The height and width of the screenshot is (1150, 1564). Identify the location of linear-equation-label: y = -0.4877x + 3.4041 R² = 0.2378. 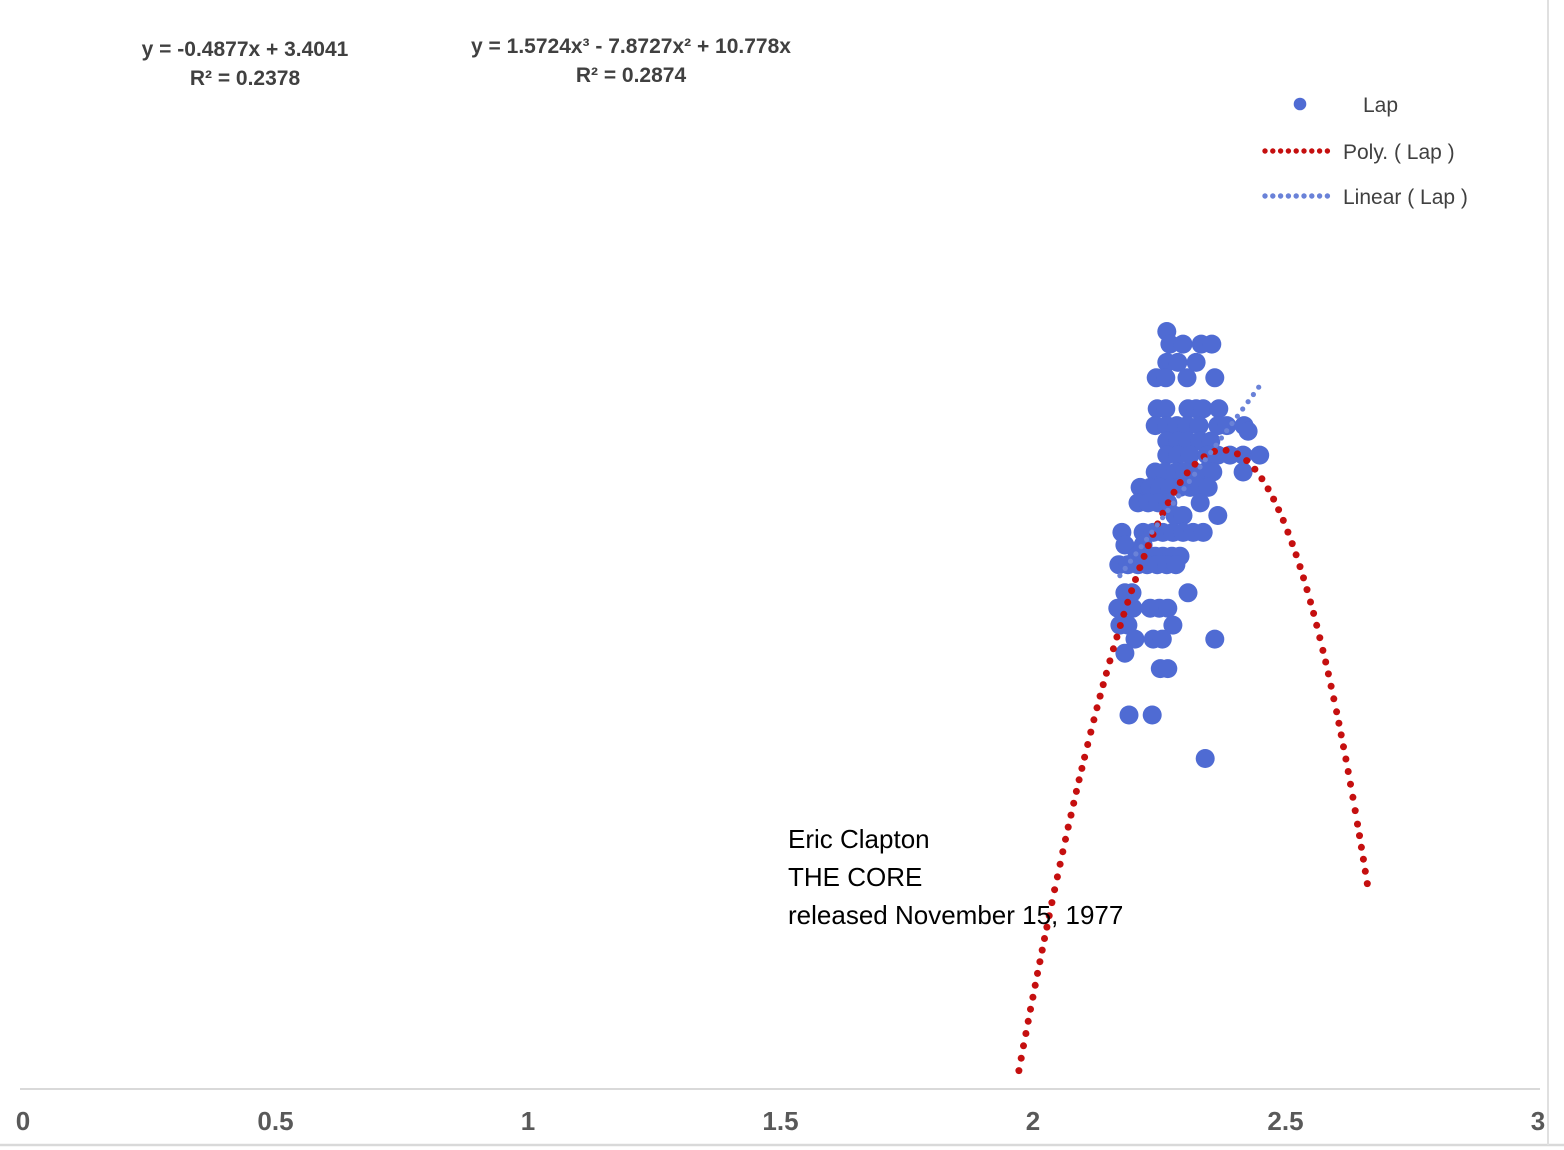
(245, 64).